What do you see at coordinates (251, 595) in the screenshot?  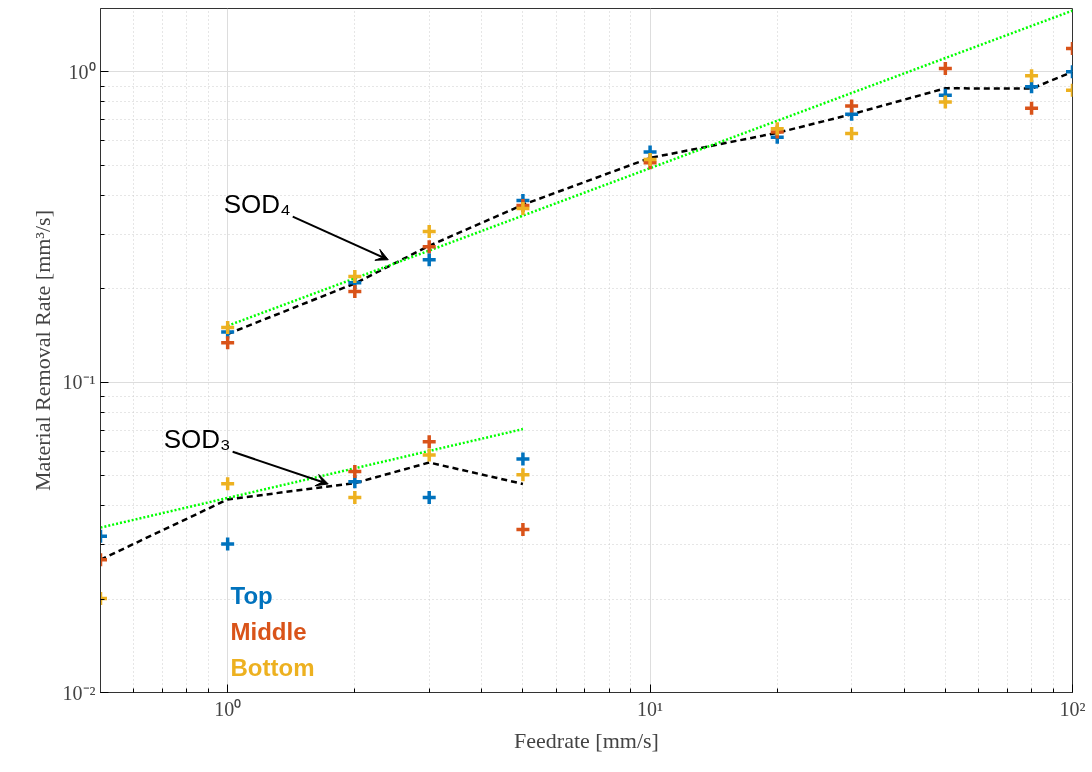 I see `series-label: Top` at bounding box center [251, 595].